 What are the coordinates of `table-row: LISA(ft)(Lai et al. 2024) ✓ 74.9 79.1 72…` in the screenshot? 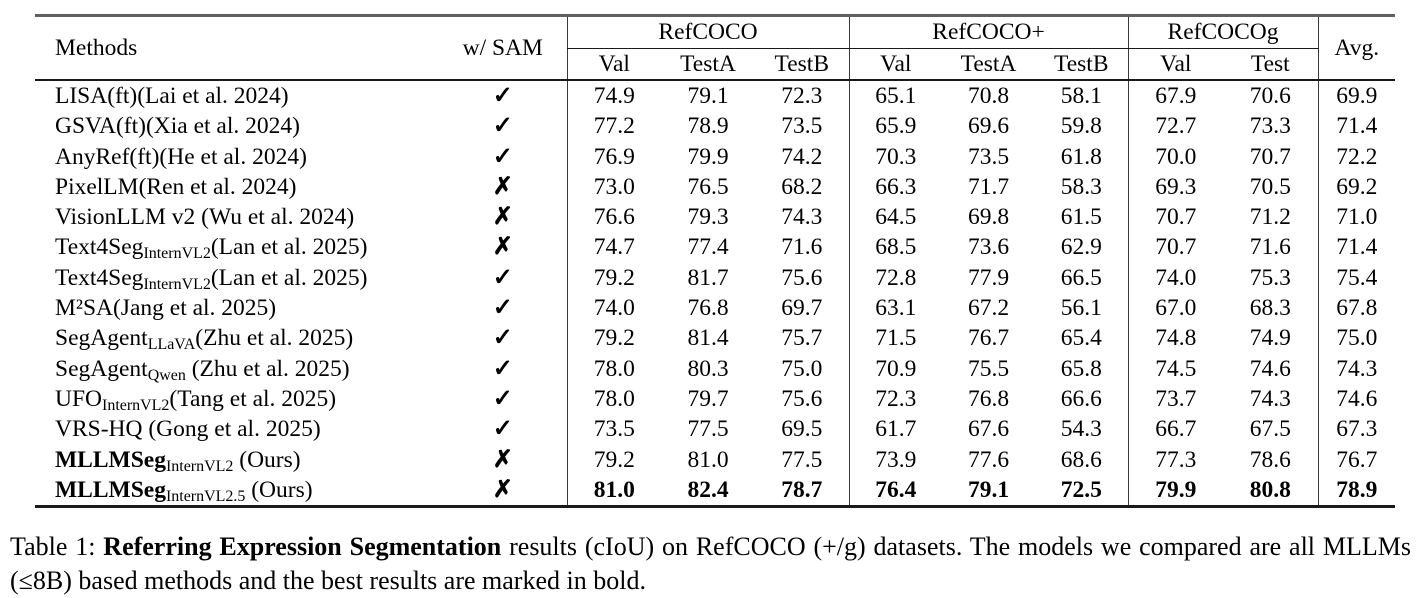 It's located at (715, 96).